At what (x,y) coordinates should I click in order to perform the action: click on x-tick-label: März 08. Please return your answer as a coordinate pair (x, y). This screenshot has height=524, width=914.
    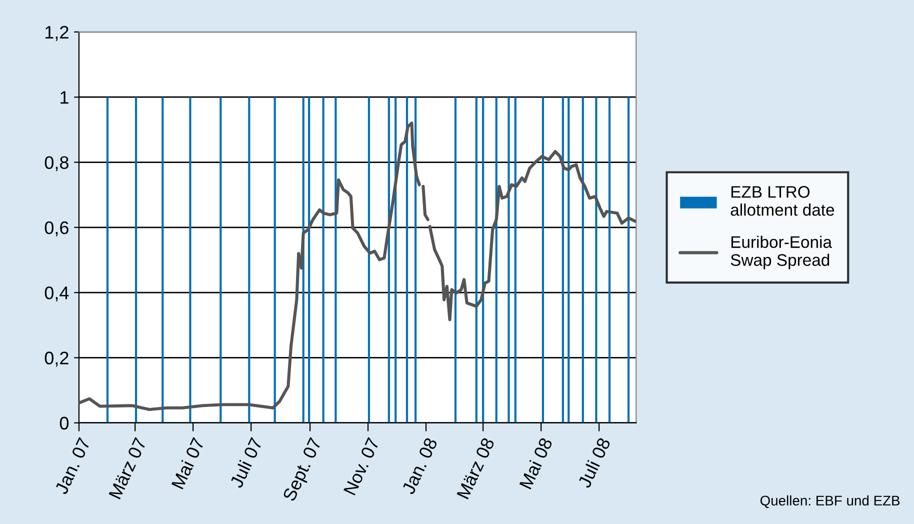
    Looking at the image, I should click on (475, 468).